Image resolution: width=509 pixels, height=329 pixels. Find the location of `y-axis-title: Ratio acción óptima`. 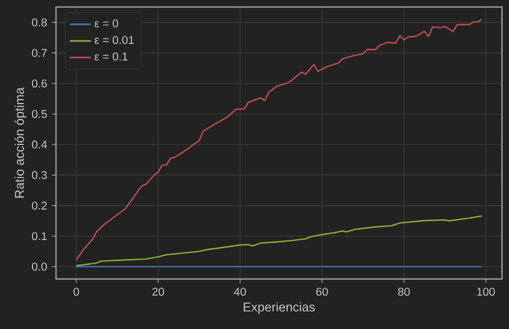

y-axis-title: Ratio acción óptima is located at coordinates (20, 142).